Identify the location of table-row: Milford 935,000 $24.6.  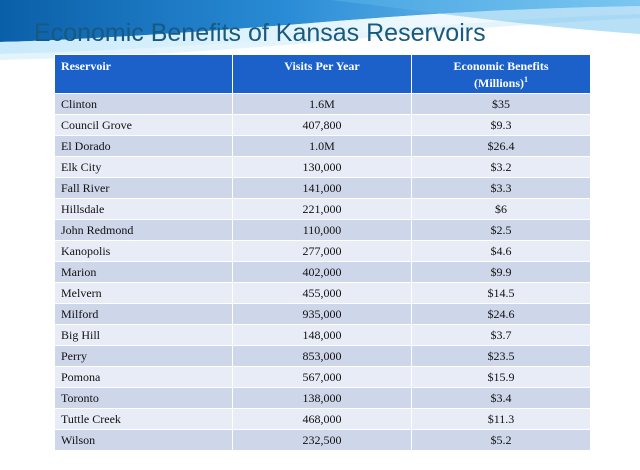
(322, 314).